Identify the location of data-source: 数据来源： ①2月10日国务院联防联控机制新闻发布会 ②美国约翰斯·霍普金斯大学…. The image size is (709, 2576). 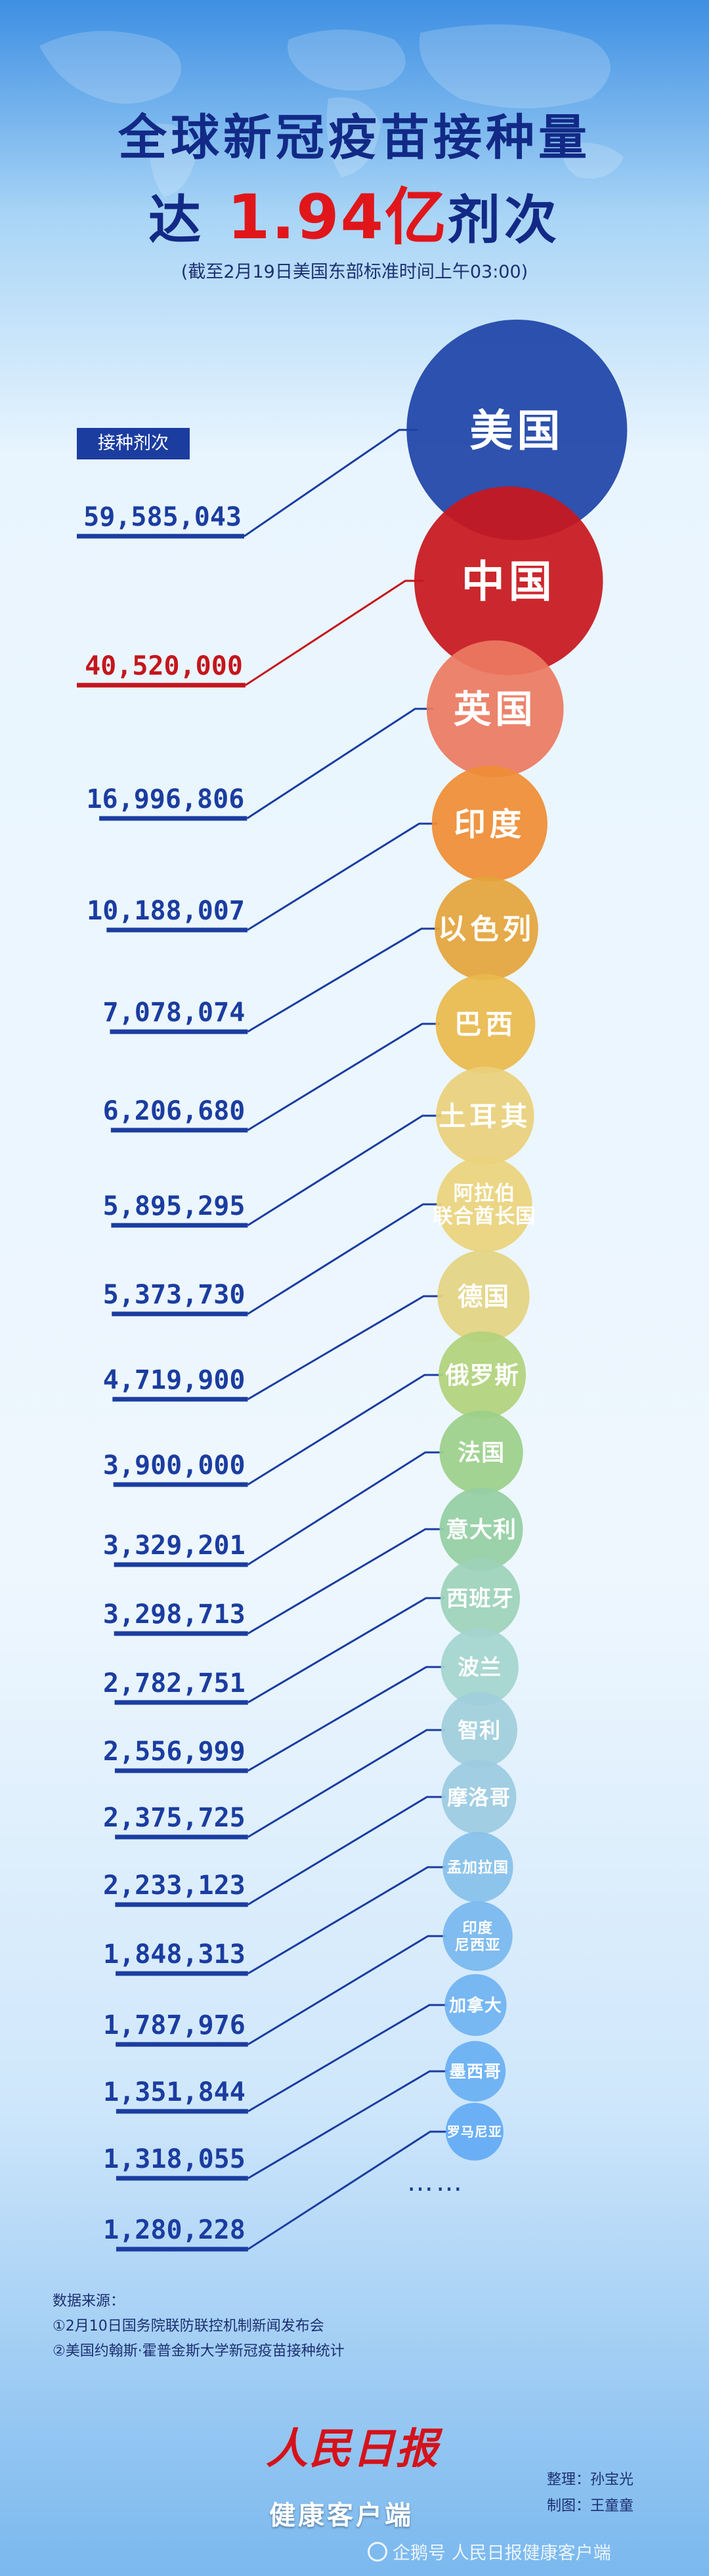
(199, 2326).